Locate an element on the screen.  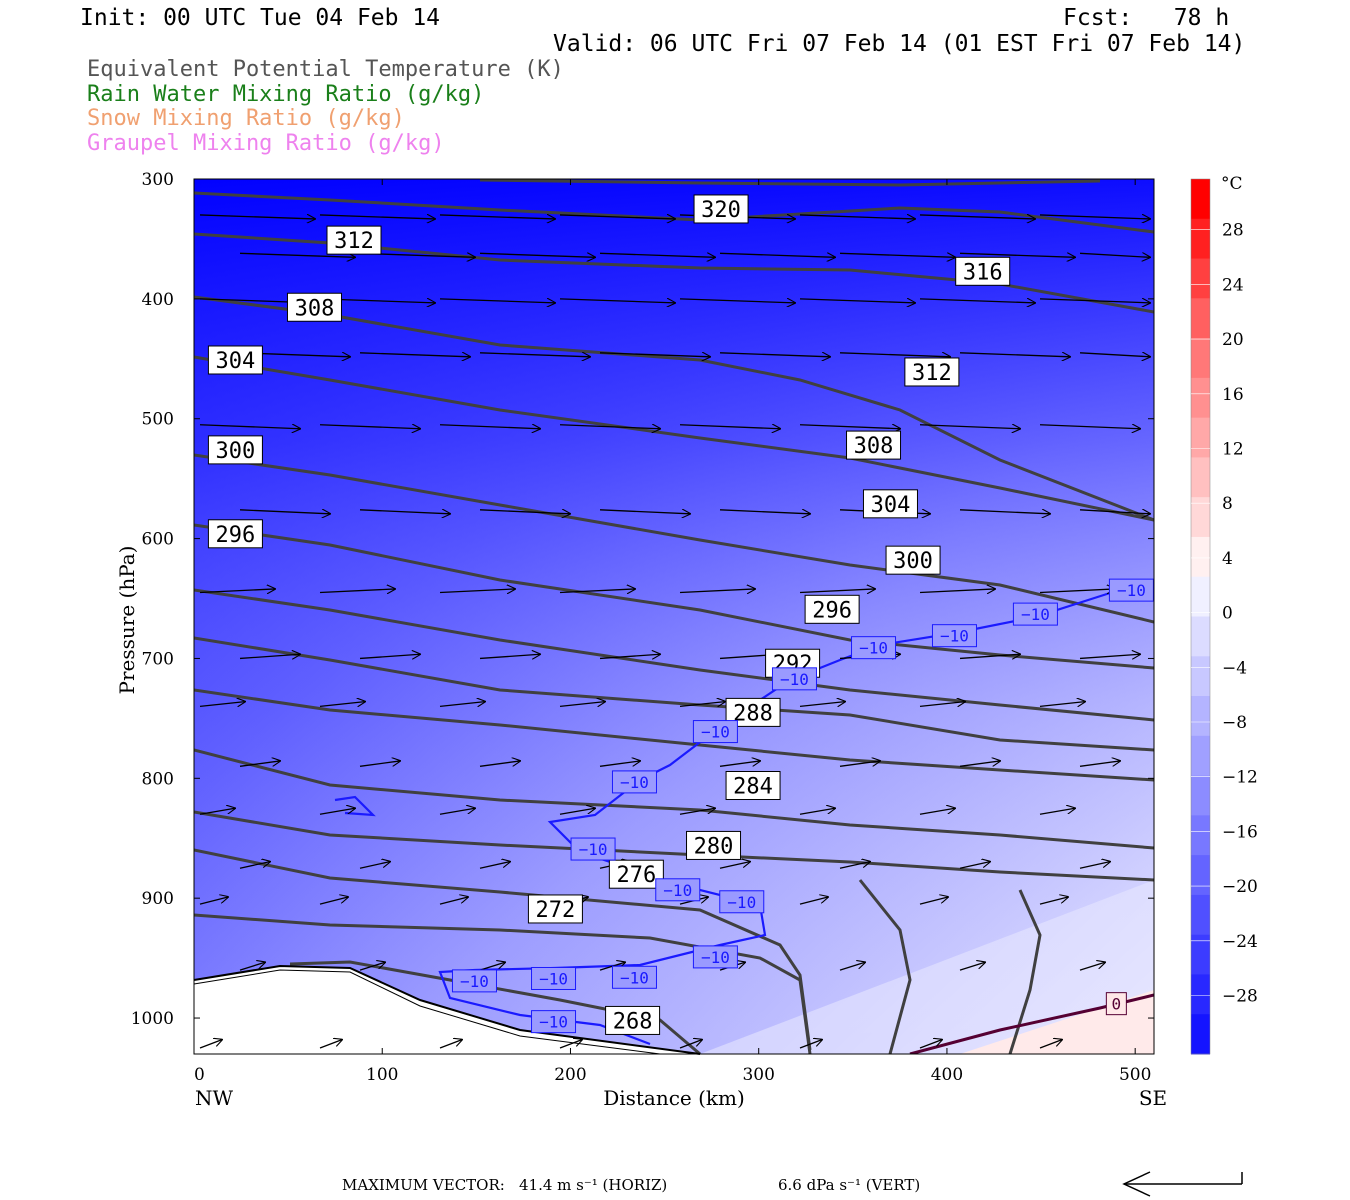
colorbar-label: 4 is located at coordinates (1227, 559).